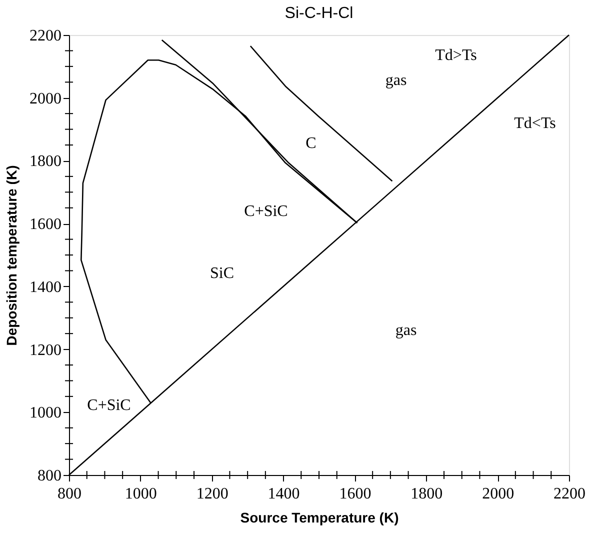  Describe the element at coordinates (535, 123) in the screenshot. I see `annotation: Td<Ts` at that location.